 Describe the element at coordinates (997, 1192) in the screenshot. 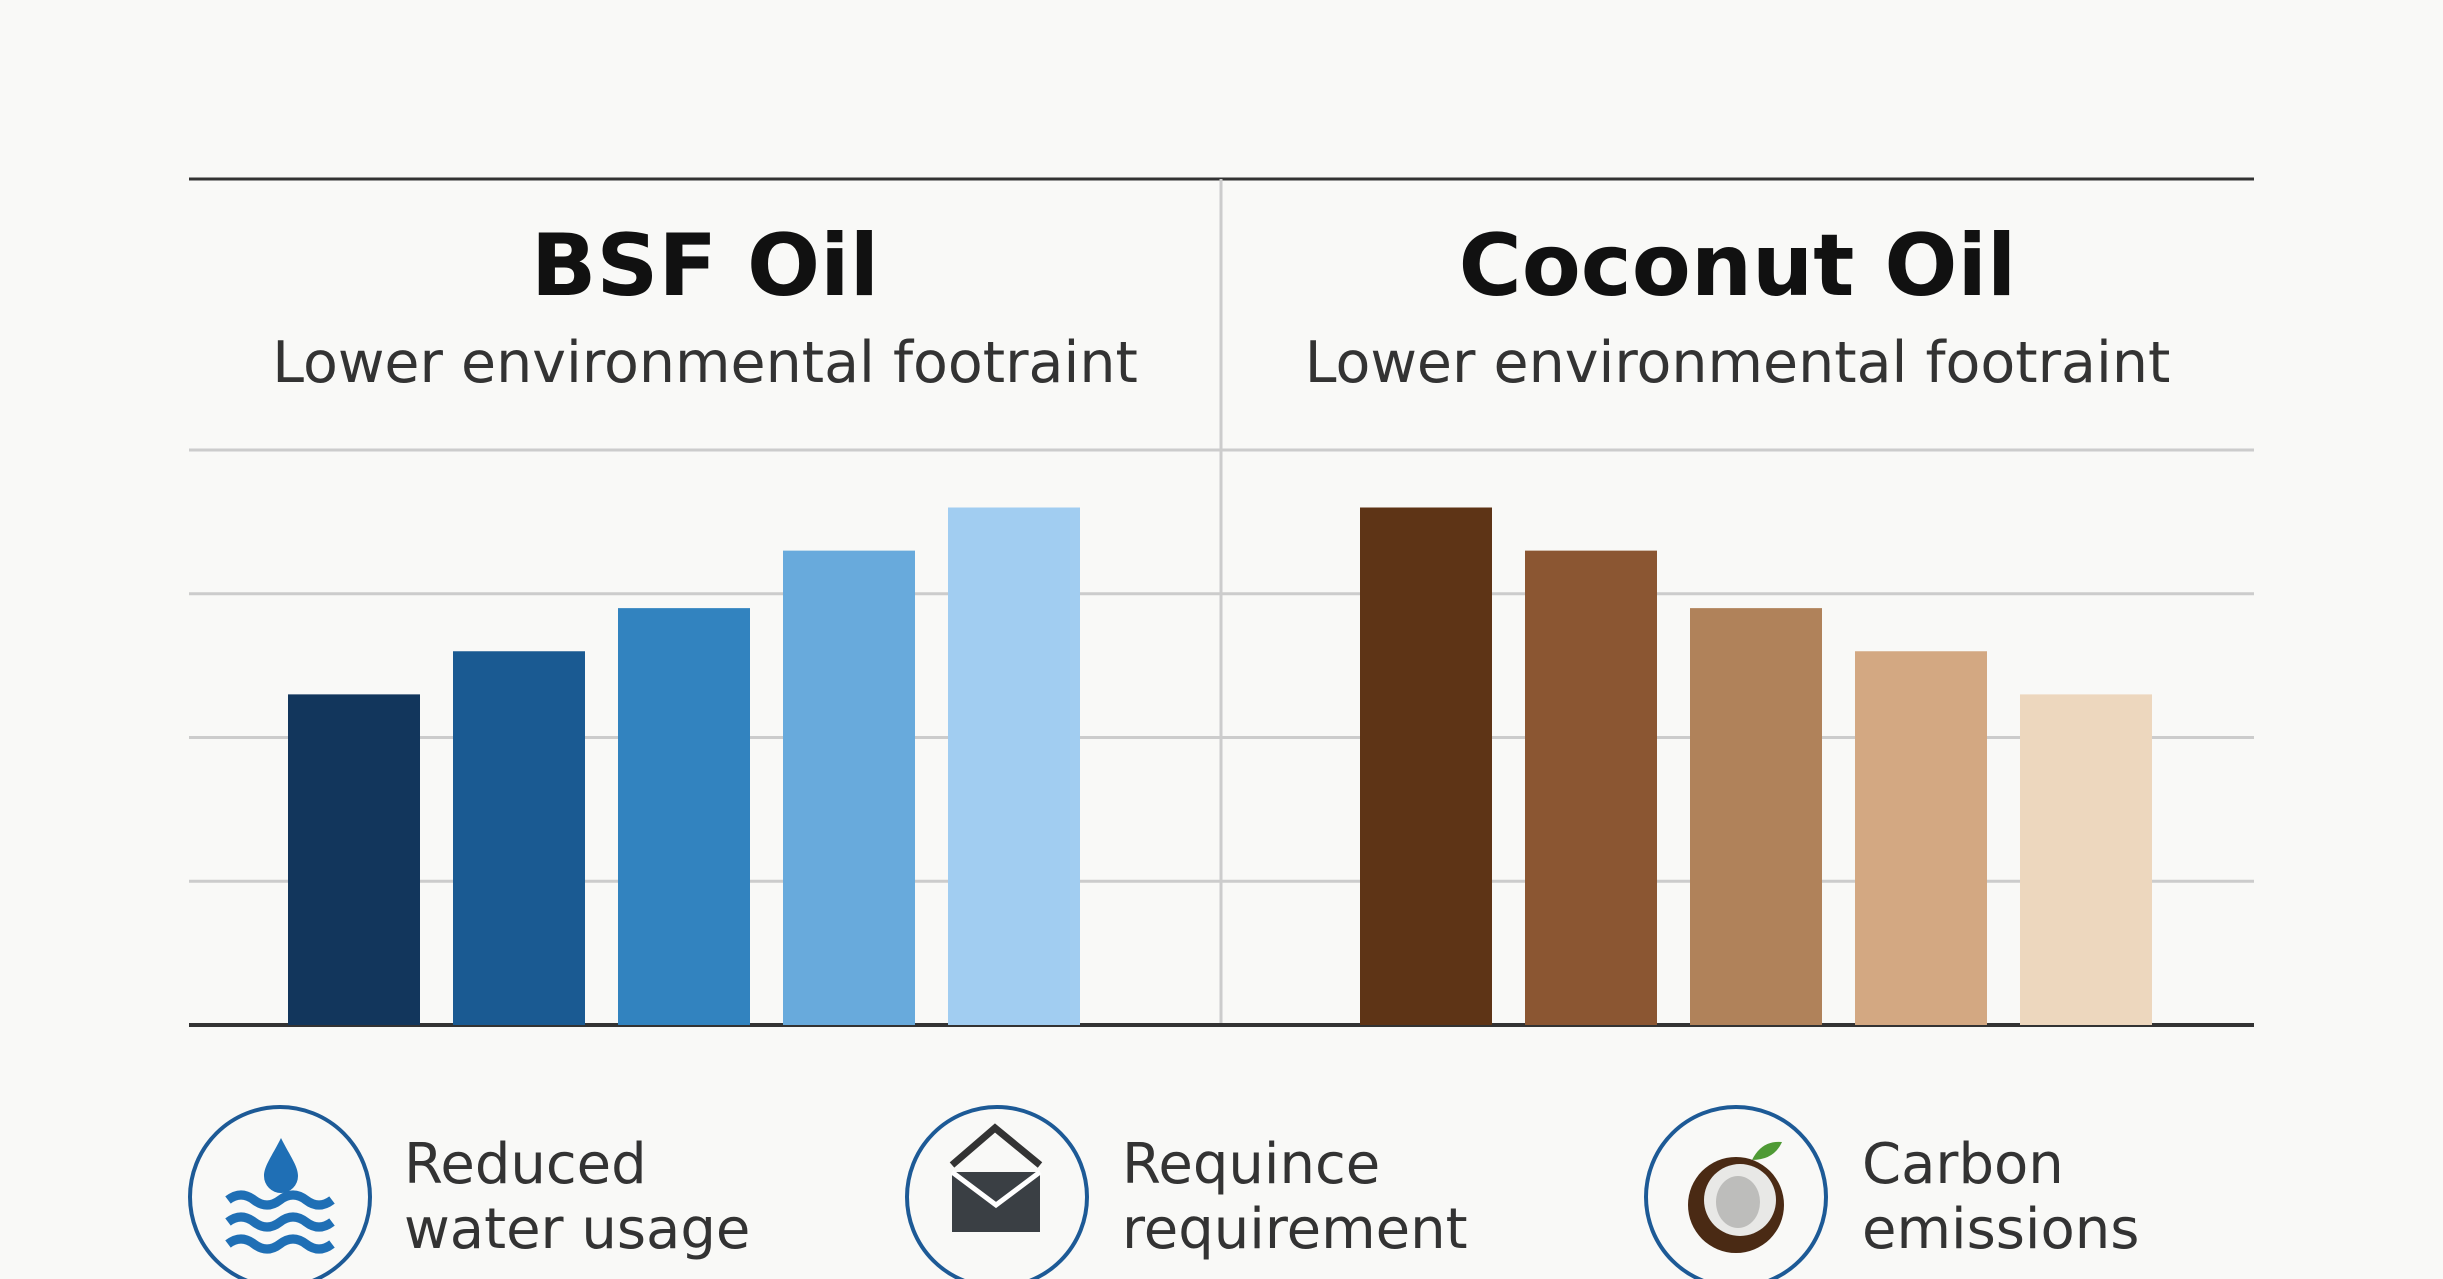

I see `envelope-icon` at that location.